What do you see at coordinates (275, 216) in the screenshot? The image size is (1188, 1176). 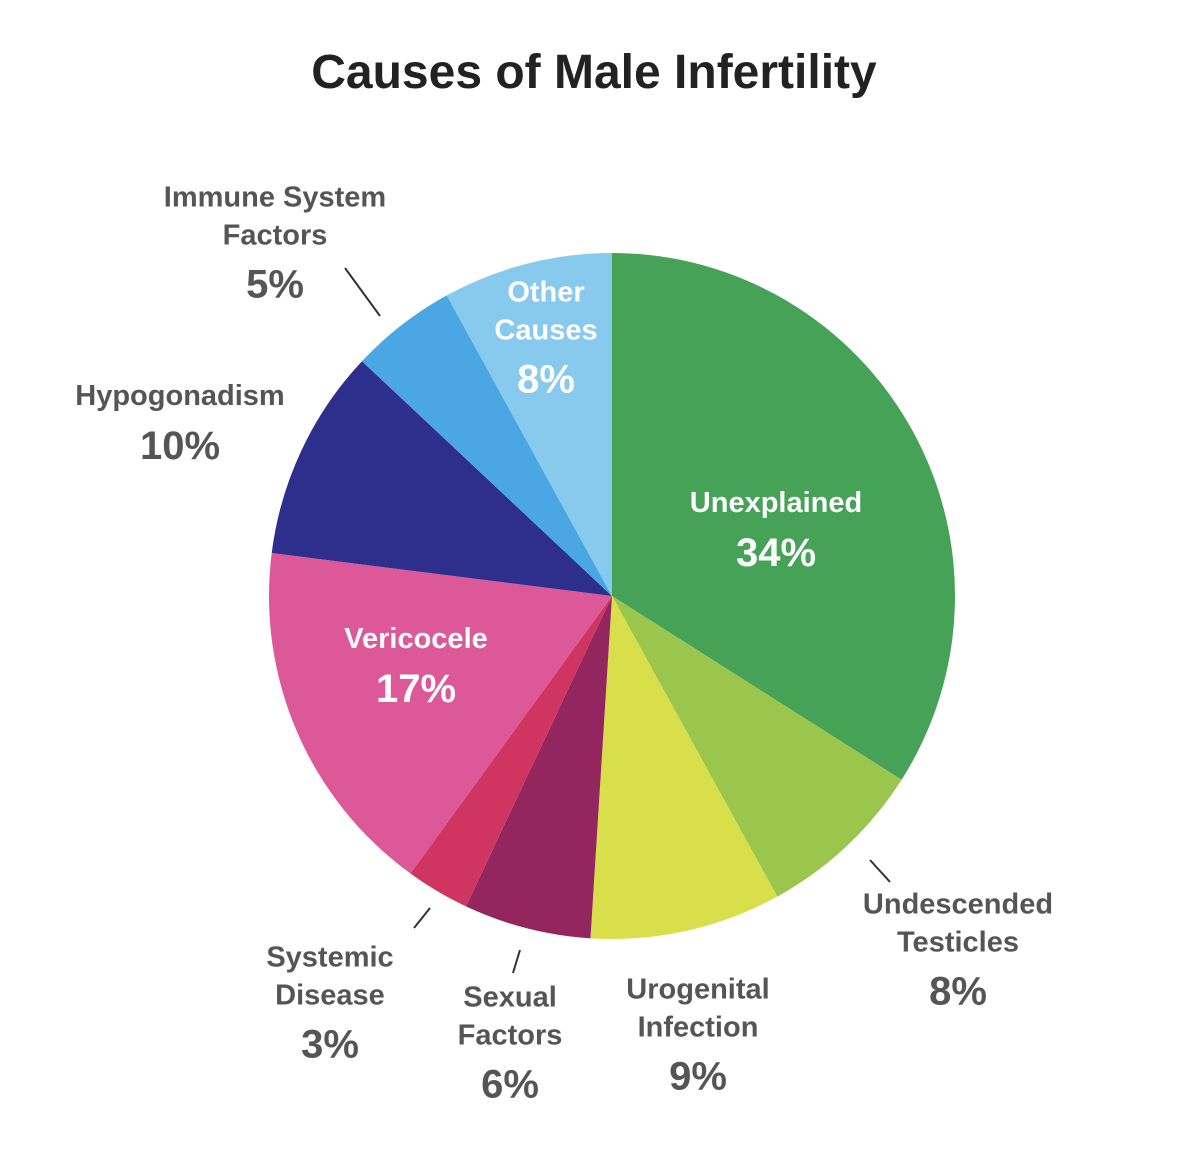 I see `category-label: Immune System Factors` at bounding box center [275, 216].